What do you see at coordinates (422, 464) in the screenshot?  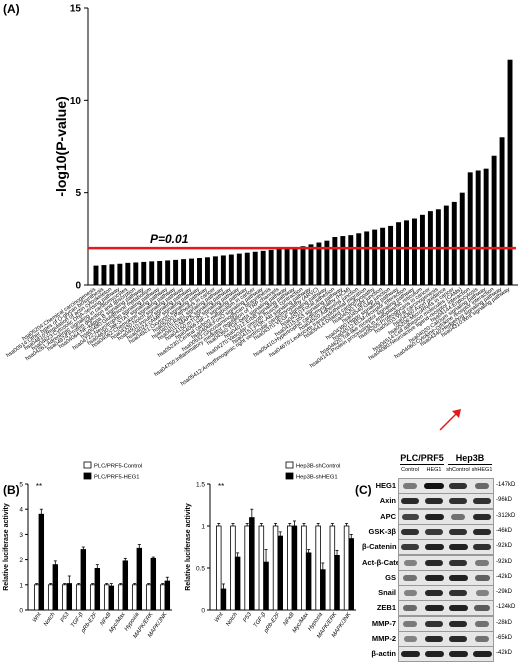 I see `group-divider-plc` at bounding box center [422, 464].